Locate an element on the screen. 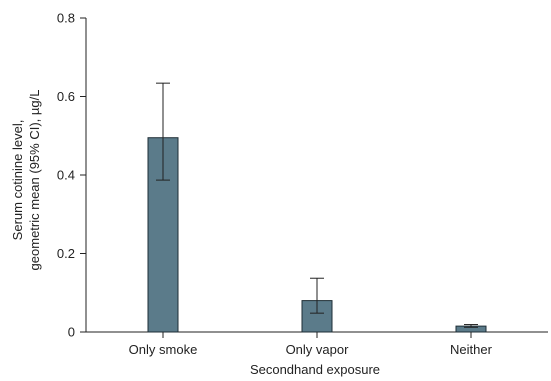  y-tick-label: 0.6 is located at coordinates (66, 96).